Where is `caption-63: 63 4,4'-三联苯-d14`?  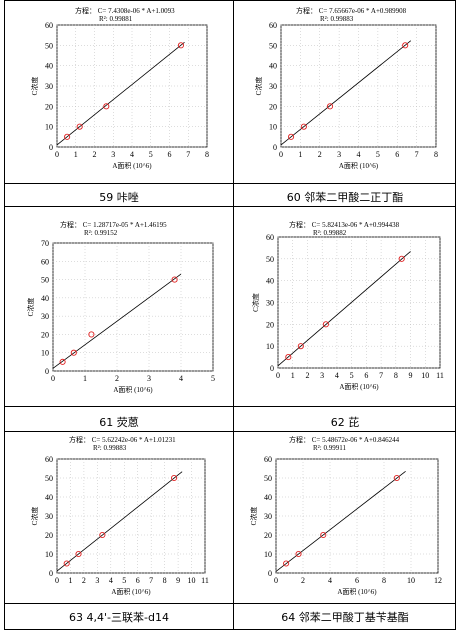
caption-63: 63 4,4'-三联苯-d14 is located at coordinates (119, 617).